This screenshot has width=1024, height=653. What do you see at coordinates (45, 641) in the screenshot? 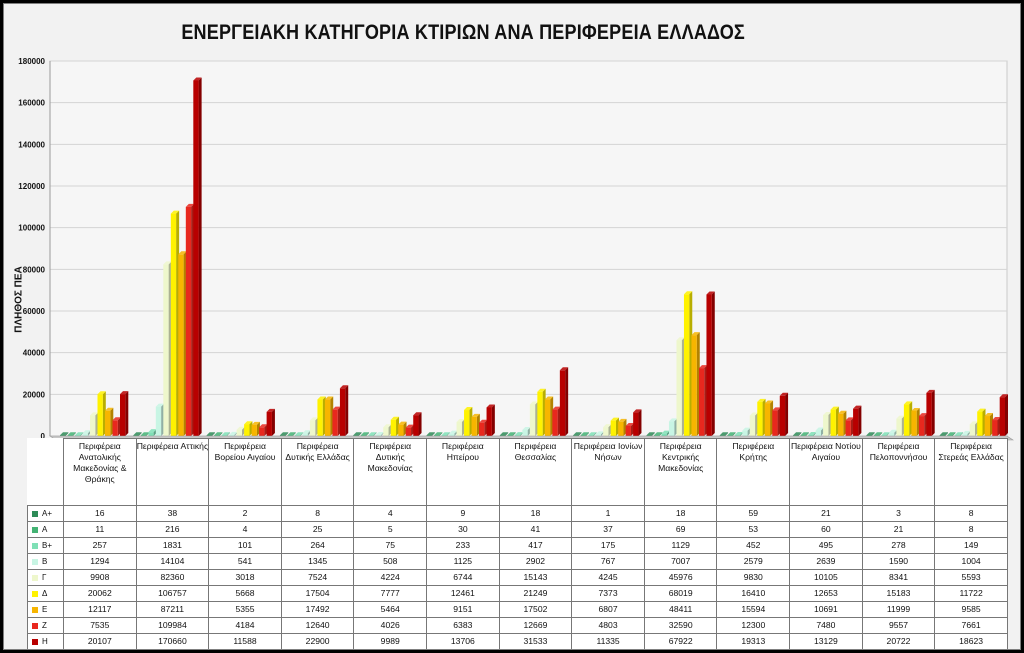
I see `series-name: Η` at bounding box center [45, 641].